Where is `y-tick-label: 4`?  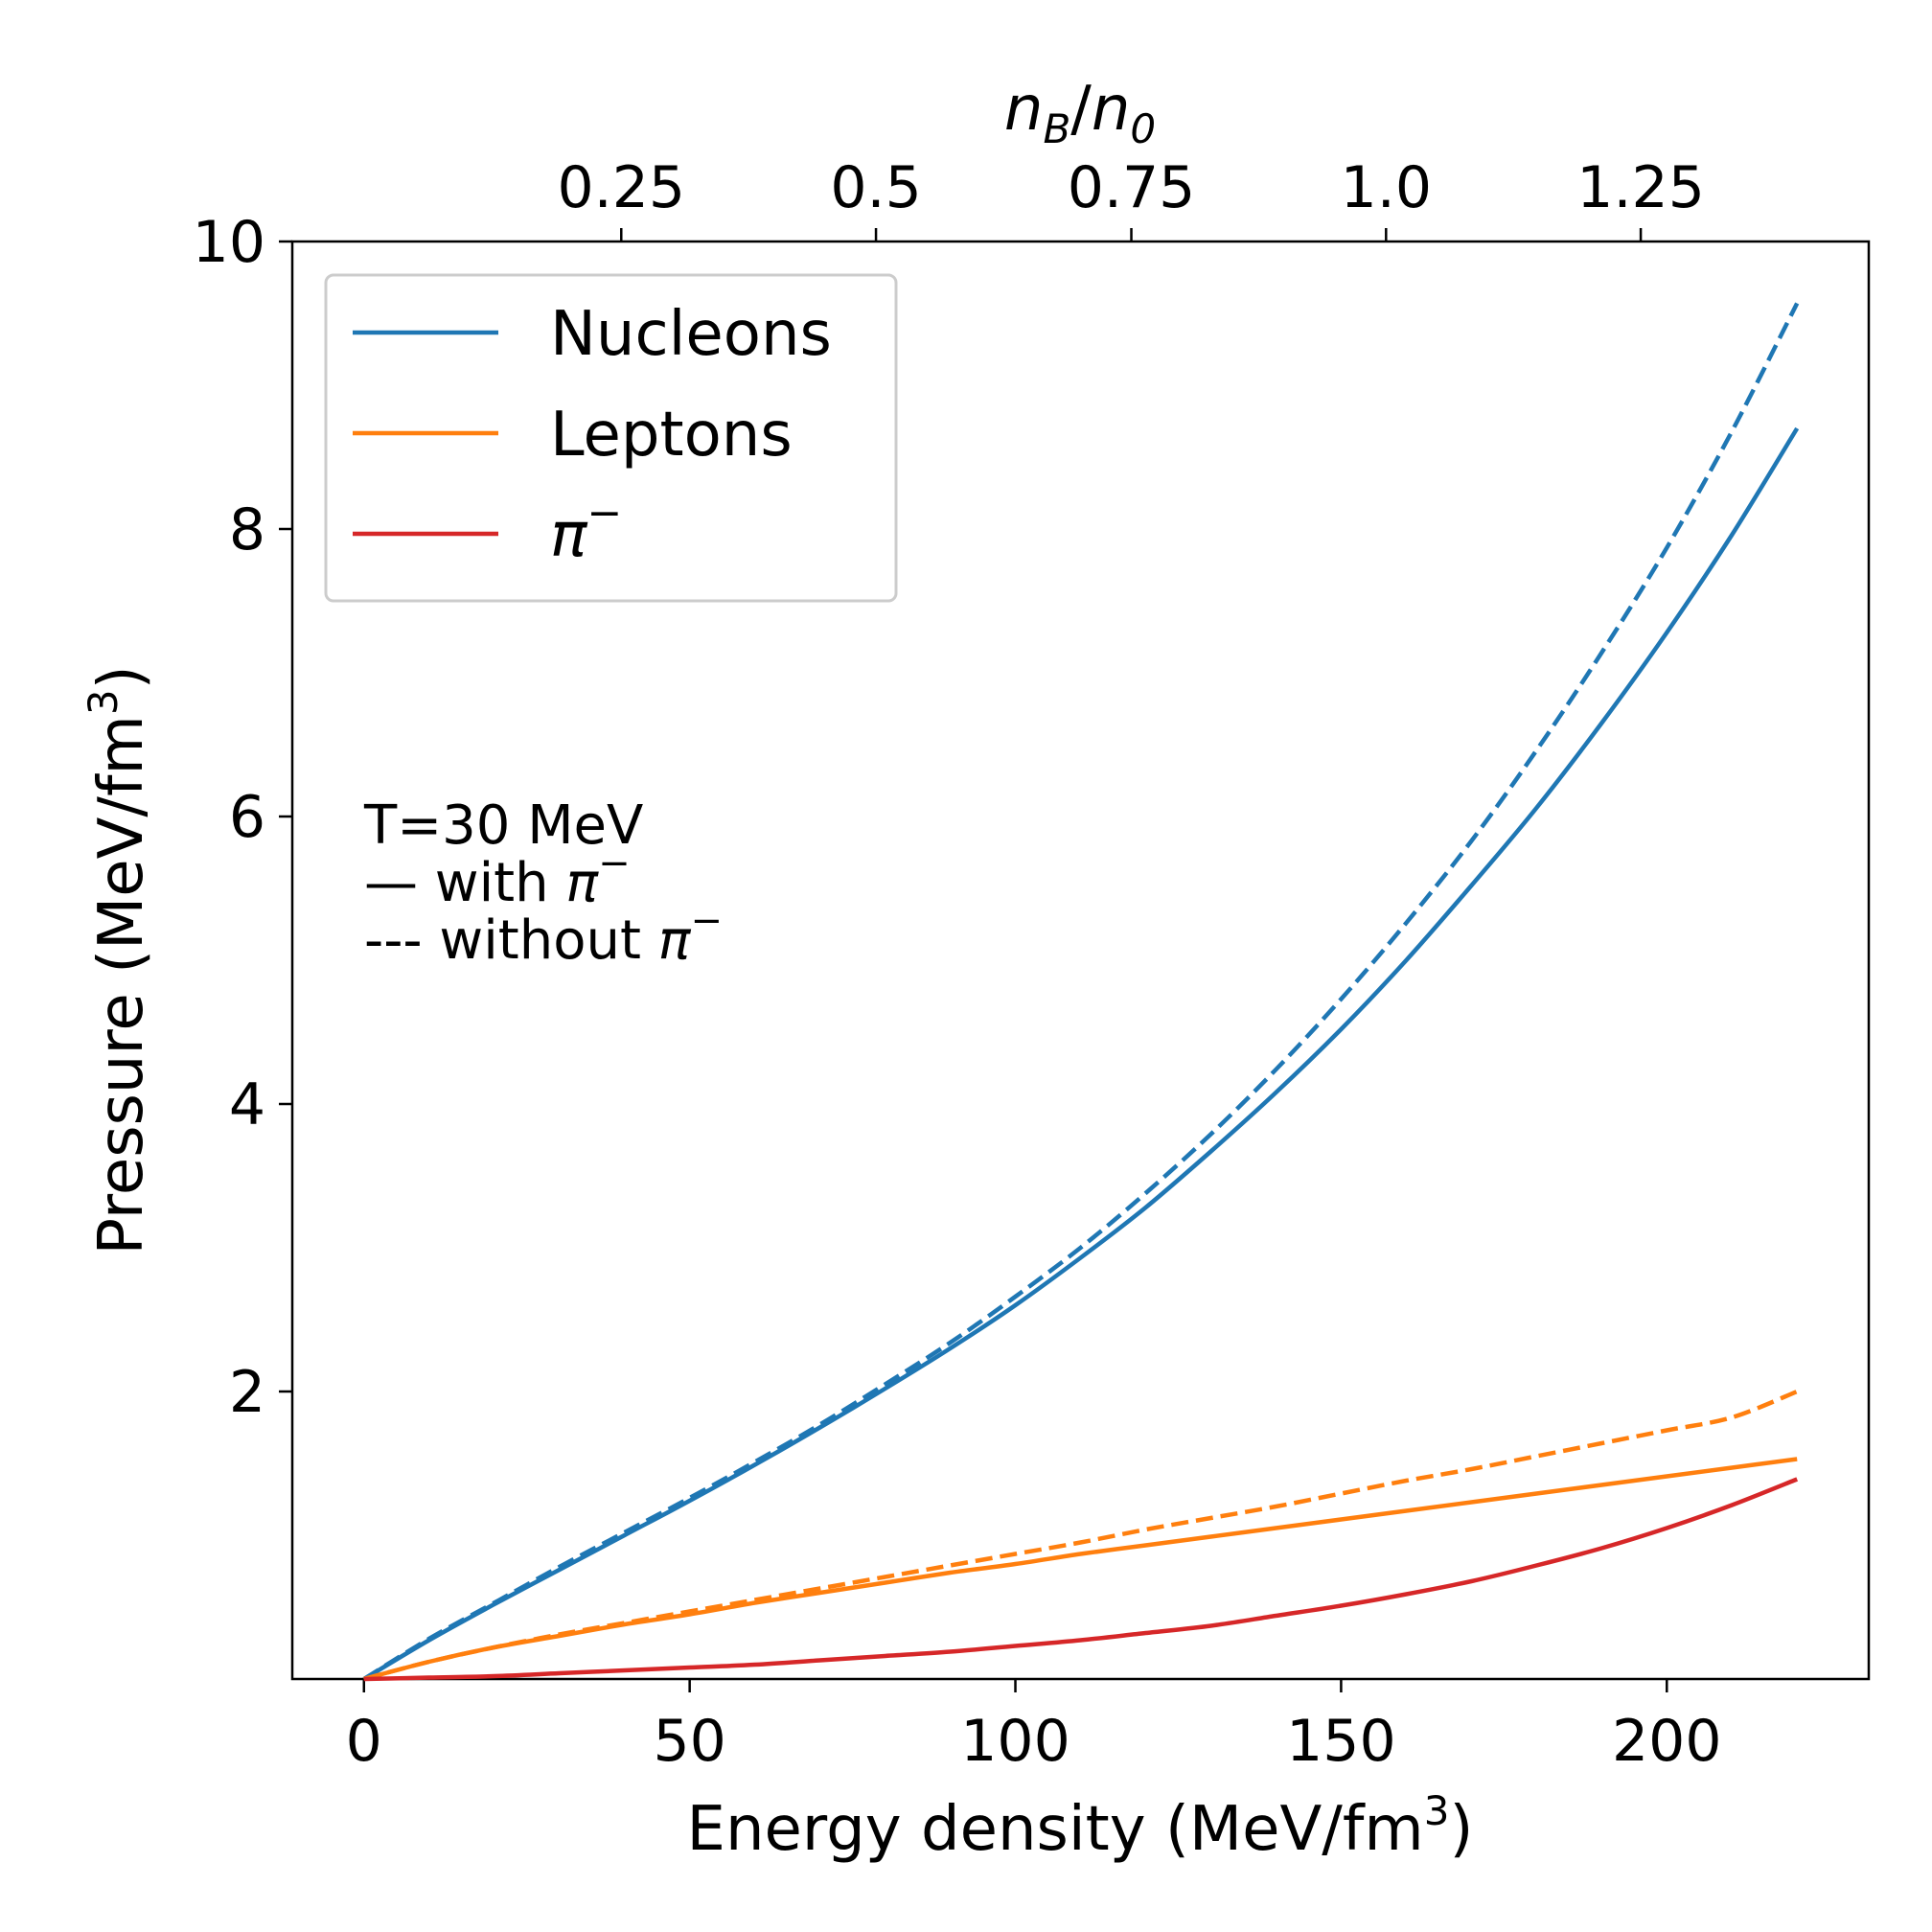
y-tick-label: 4 is located at coordinates (247, 1104).